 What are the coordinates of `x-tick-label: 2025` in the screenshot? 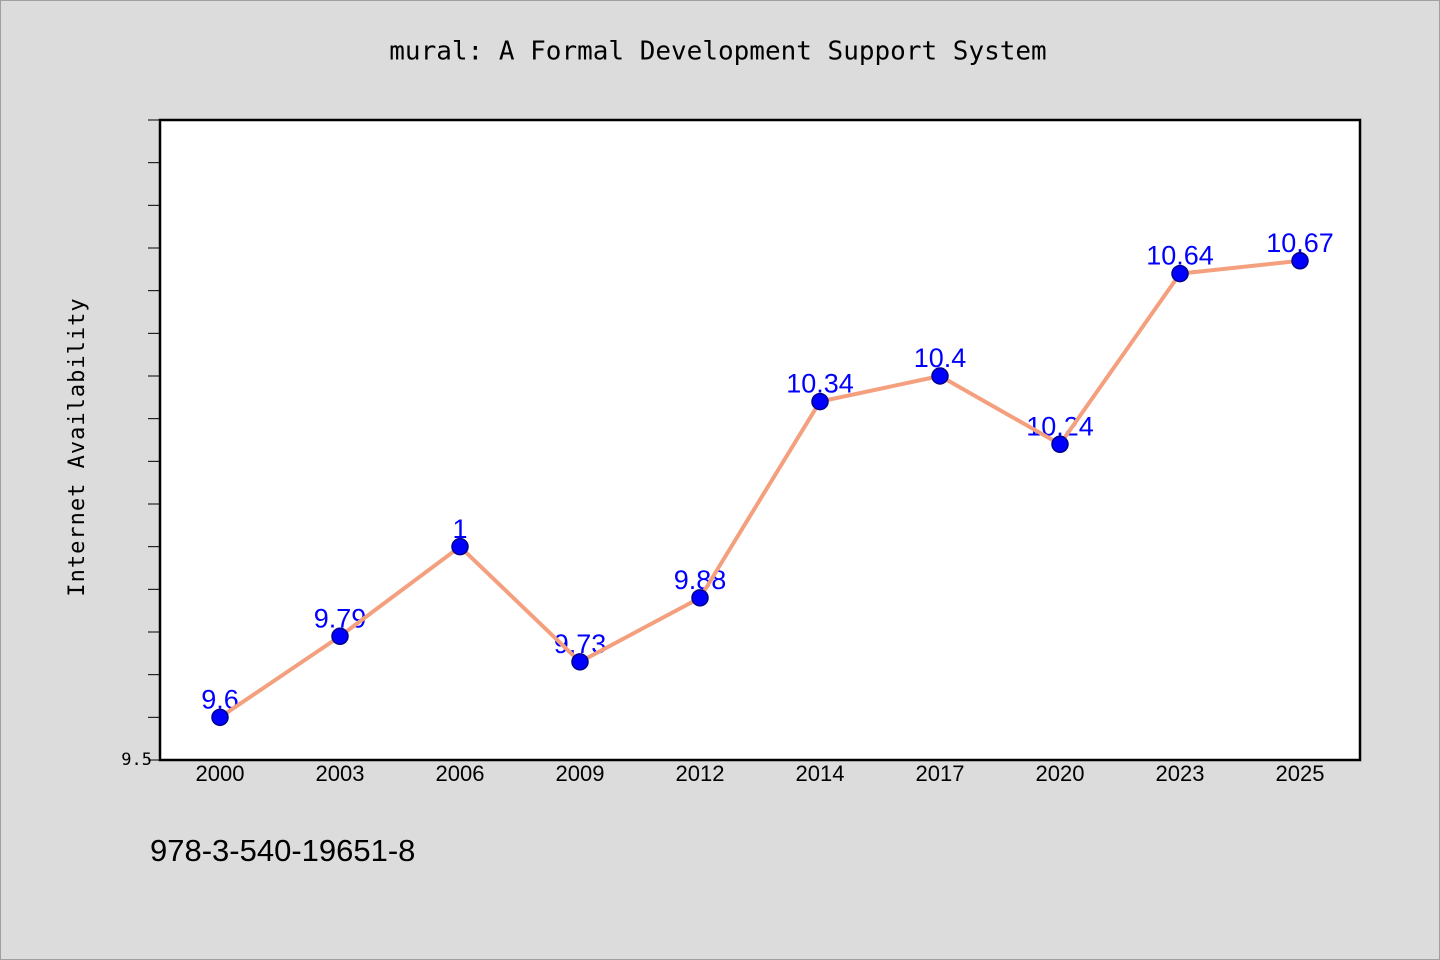 It's located at (1300, 773).